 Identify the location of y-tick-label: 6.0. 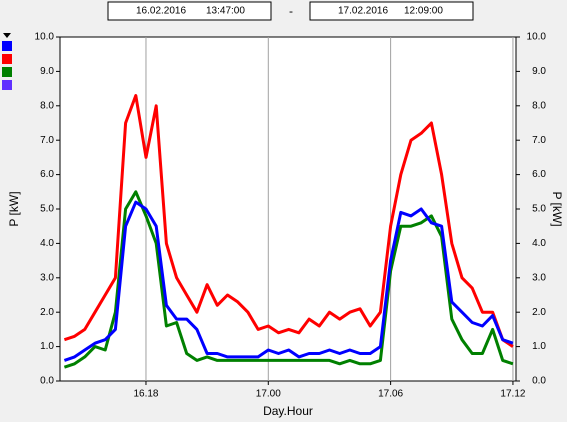
(47, 174).